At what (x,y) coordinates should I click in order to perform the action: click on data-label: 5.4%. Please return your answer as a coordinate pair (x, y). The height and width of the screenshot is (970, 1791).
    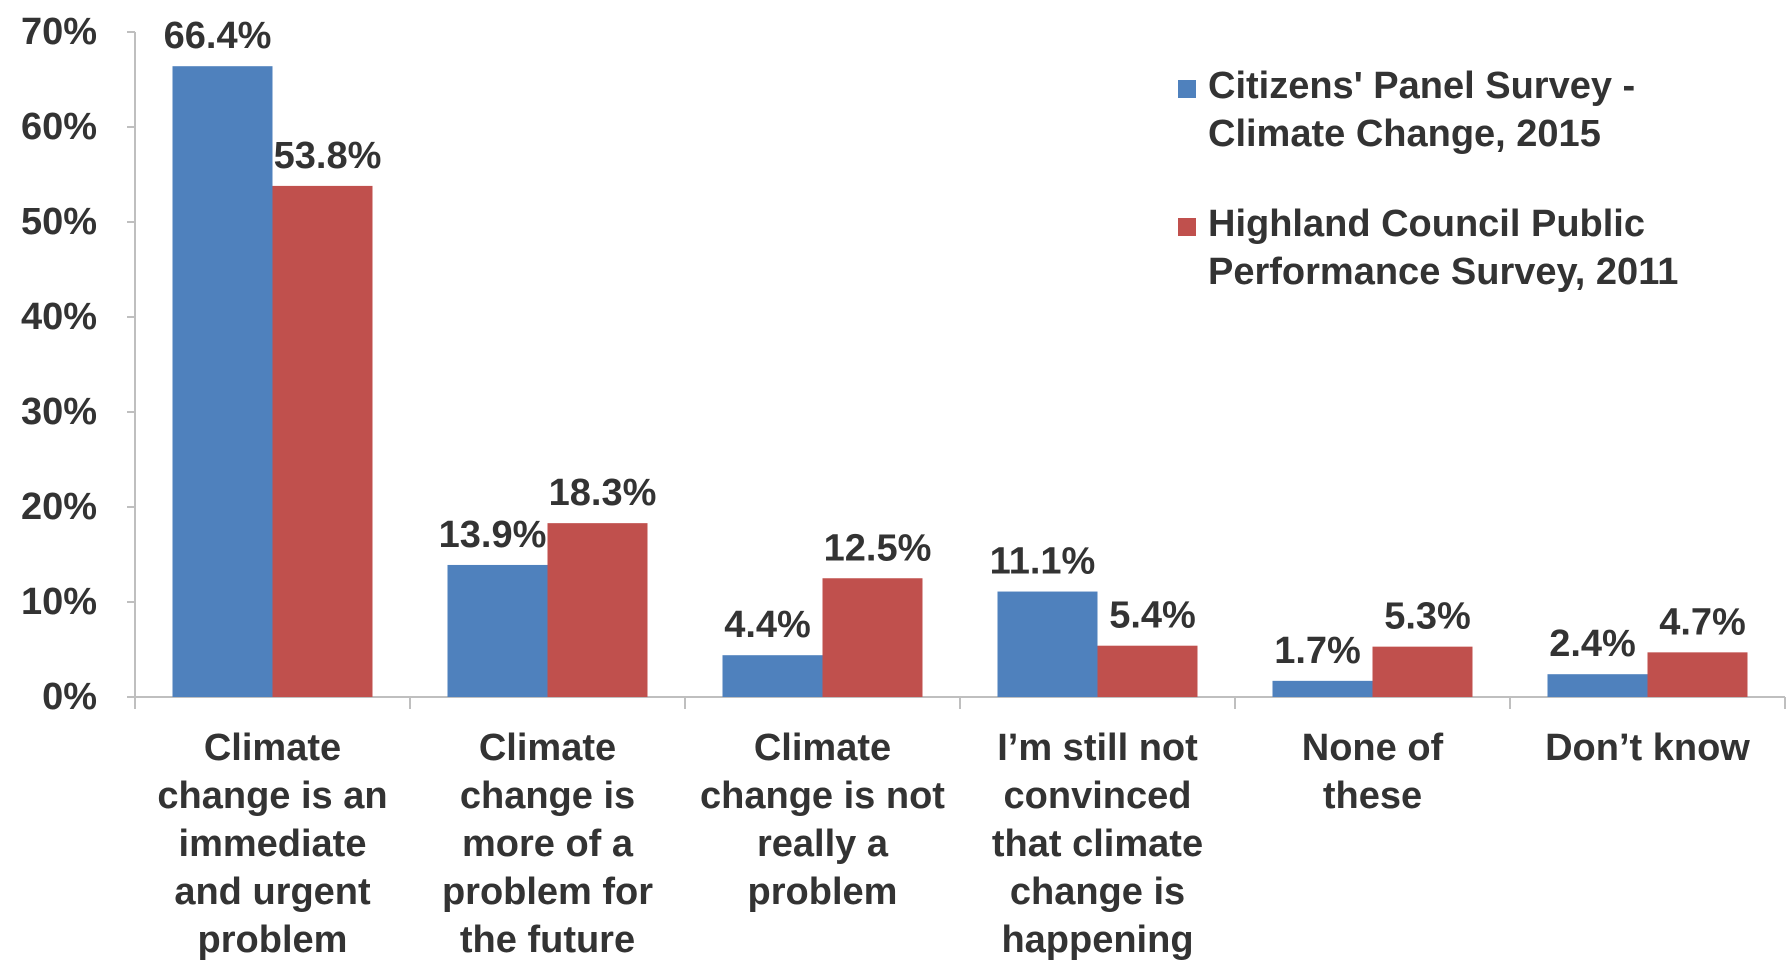
    Looking at the image, I should click on (1152, 616).